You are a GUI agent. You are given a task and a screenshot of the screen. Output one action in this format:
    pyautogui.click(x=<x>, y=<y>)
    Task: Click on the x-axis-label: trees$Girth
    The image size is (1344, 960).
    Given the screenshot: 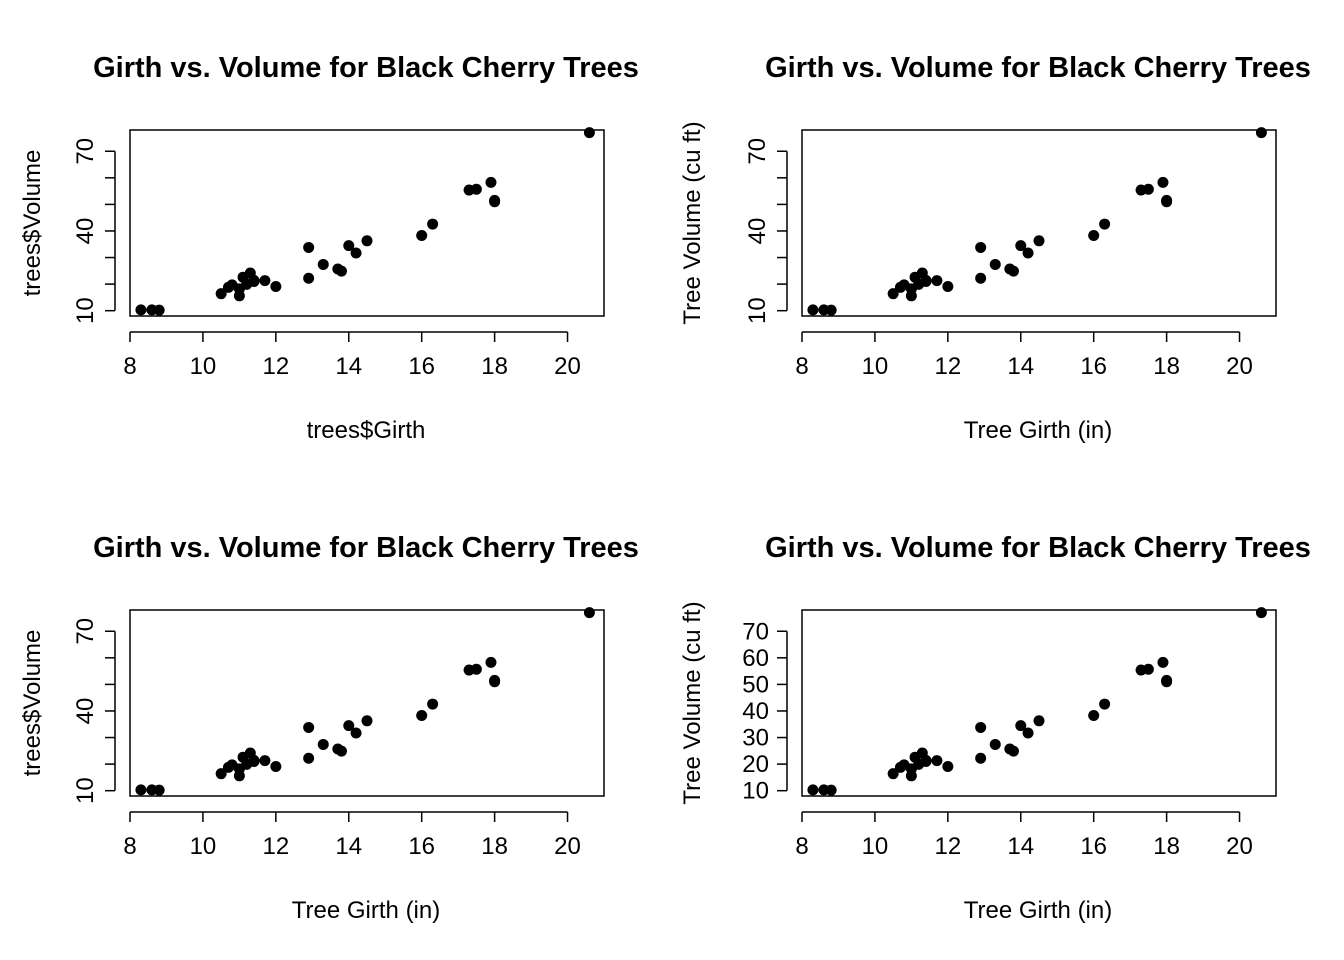 What is the action you would take?
    pyautogui.click(x=366, y=430)
    